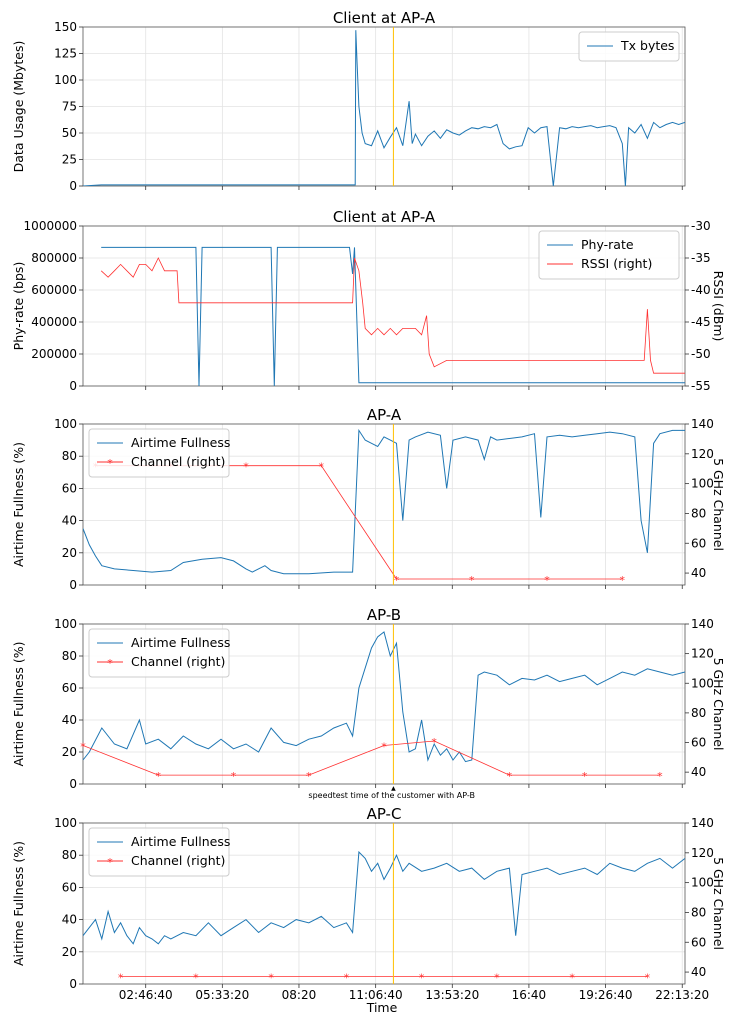  Describe the element at coordinates (54, 354) in the screenshot. I see `tick-label-y: 200000` at that location.